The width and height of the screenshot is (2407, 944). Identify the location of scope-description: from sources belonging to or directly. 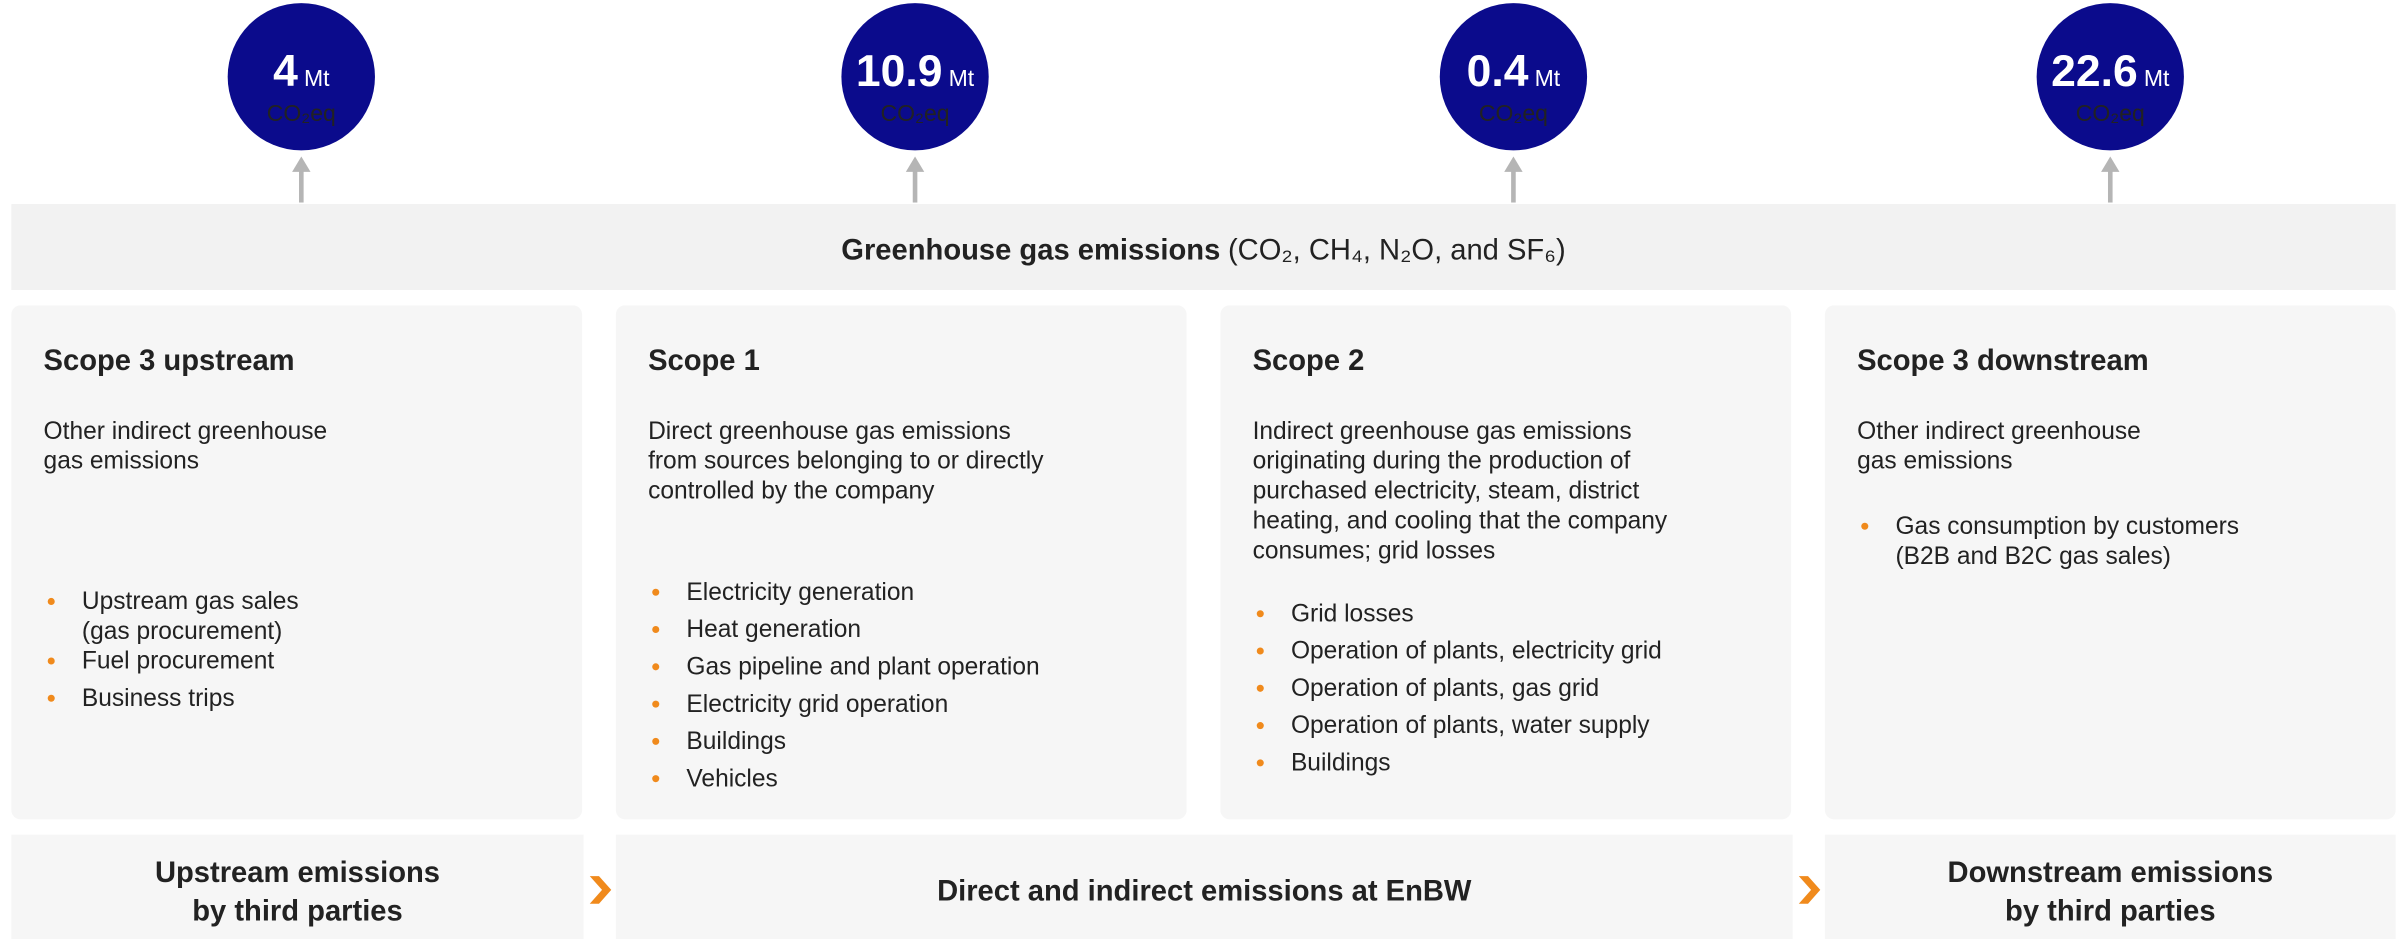
(846, 461).